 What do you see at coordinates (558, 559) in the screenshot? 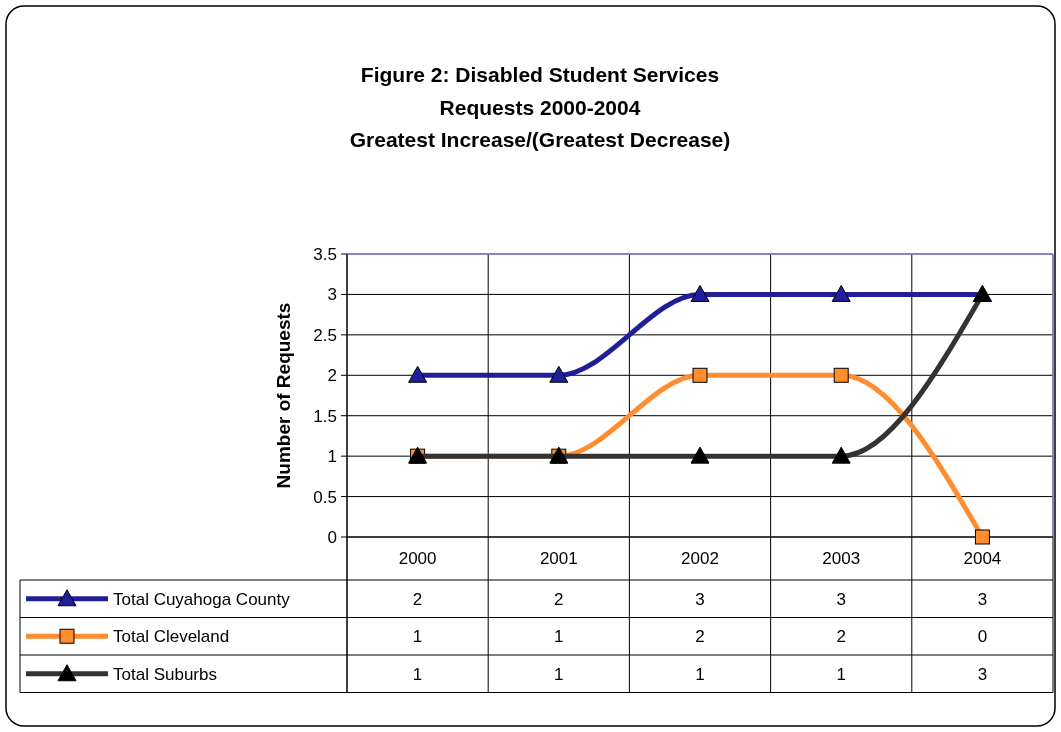
I see `x-tick-label: 2001` at bounding box center [558, 559].